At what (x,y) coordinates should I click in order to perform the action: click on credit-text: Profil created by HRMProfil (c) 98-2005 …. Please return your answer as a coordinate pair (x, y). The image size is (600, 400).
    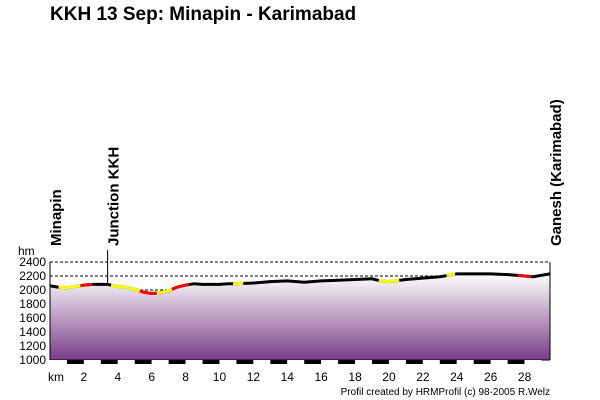
    Looking at the image, I should click on (445, 392).